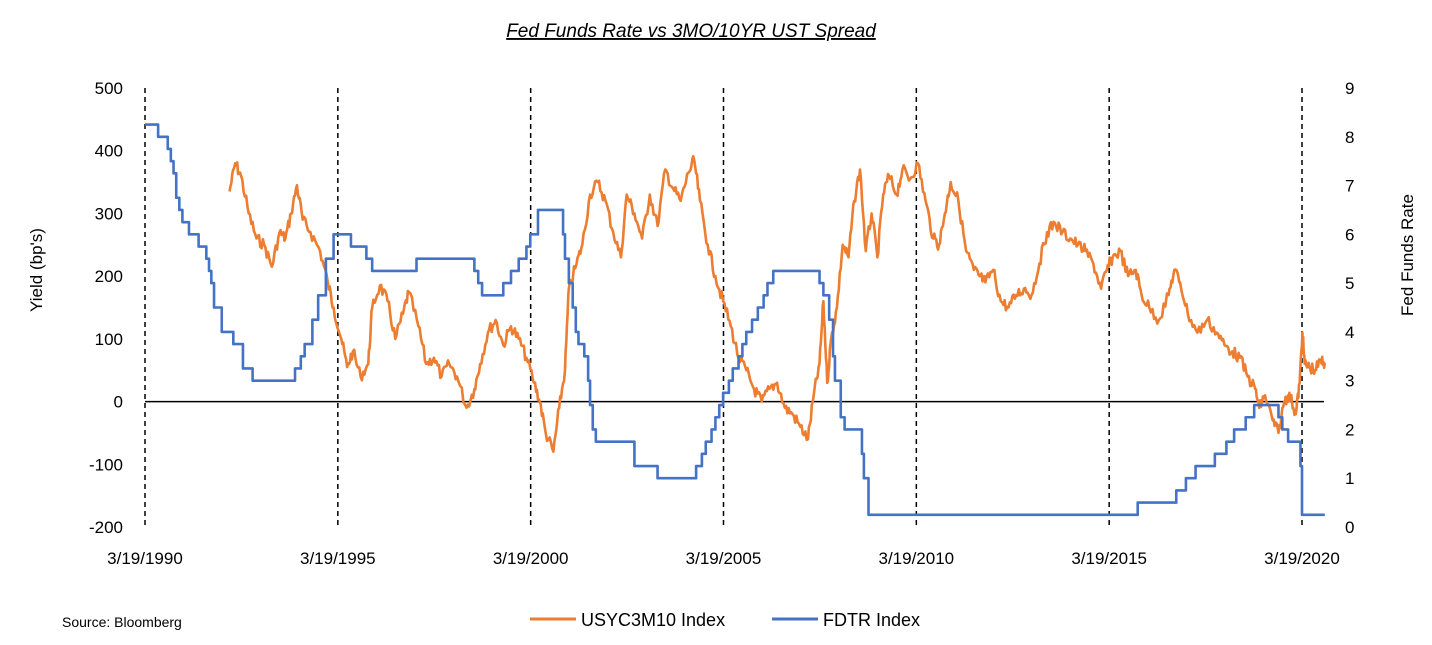 Image resolution: width=1432 pixels, height=645 pixels. I want to click on x-tick-label: 3/19/1990, so click(145, 558).